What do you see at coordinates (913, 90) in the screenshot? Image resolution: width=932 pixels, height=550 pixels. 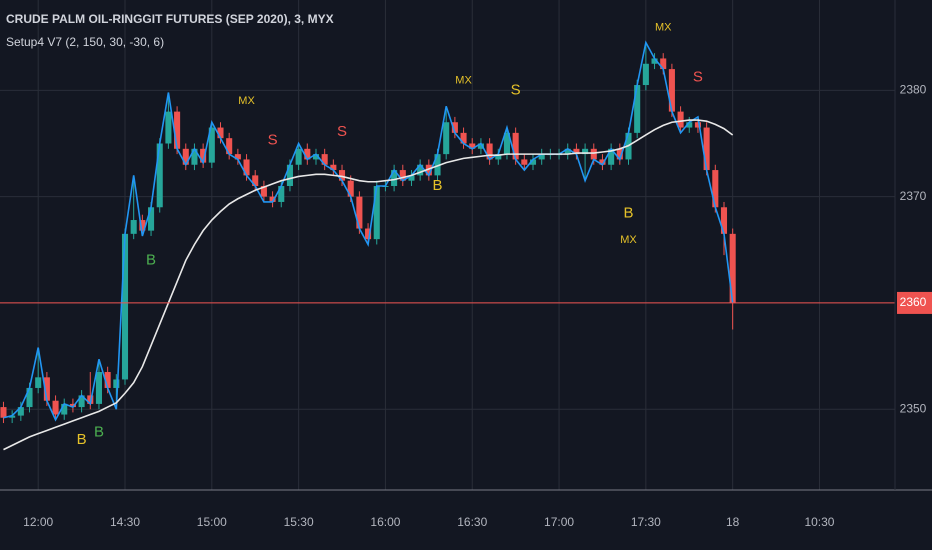 I see `y-tick-label: 2380` at bounding box center [913, 90].